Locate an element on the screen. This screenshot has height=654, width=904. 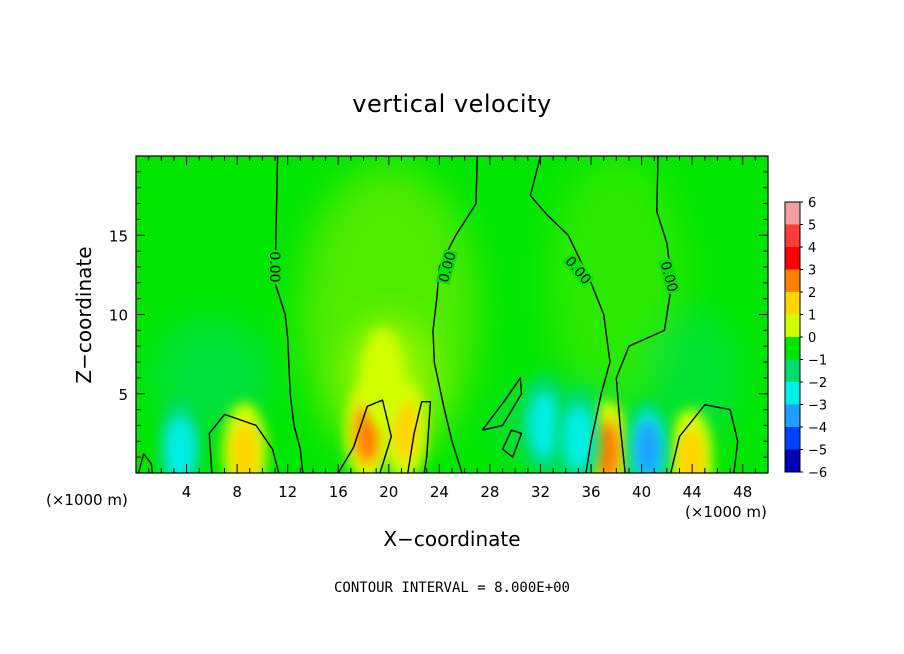
colorbar-label: 1 is located at coordinates (812, 316).